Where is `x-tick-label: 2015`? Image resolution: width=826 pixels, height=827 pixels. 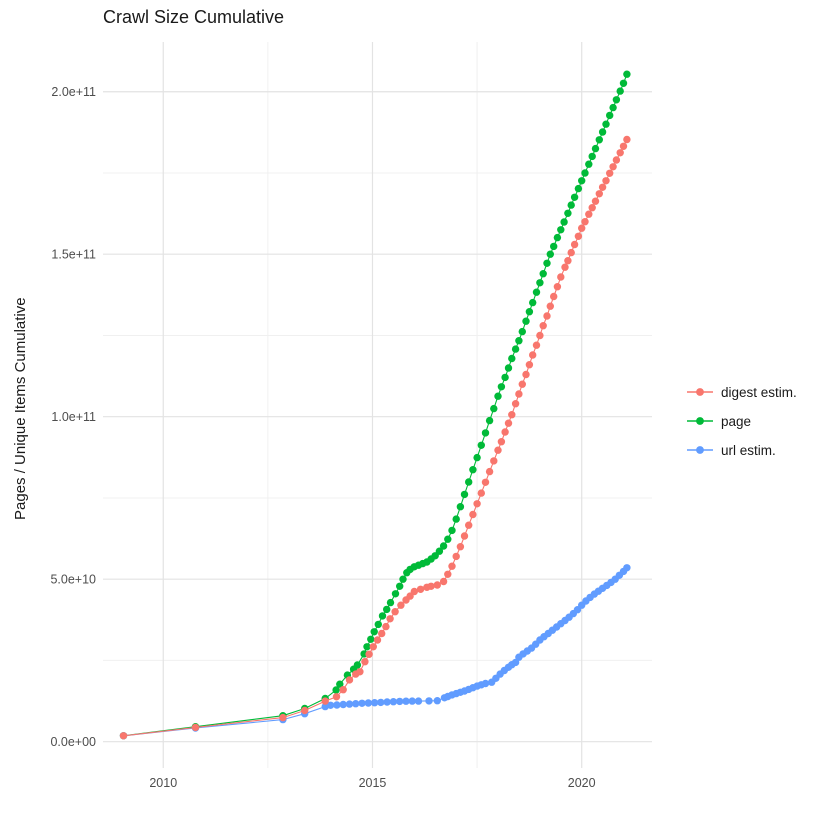
x-tick-label: 2015 is located at coordinates (373, 783).